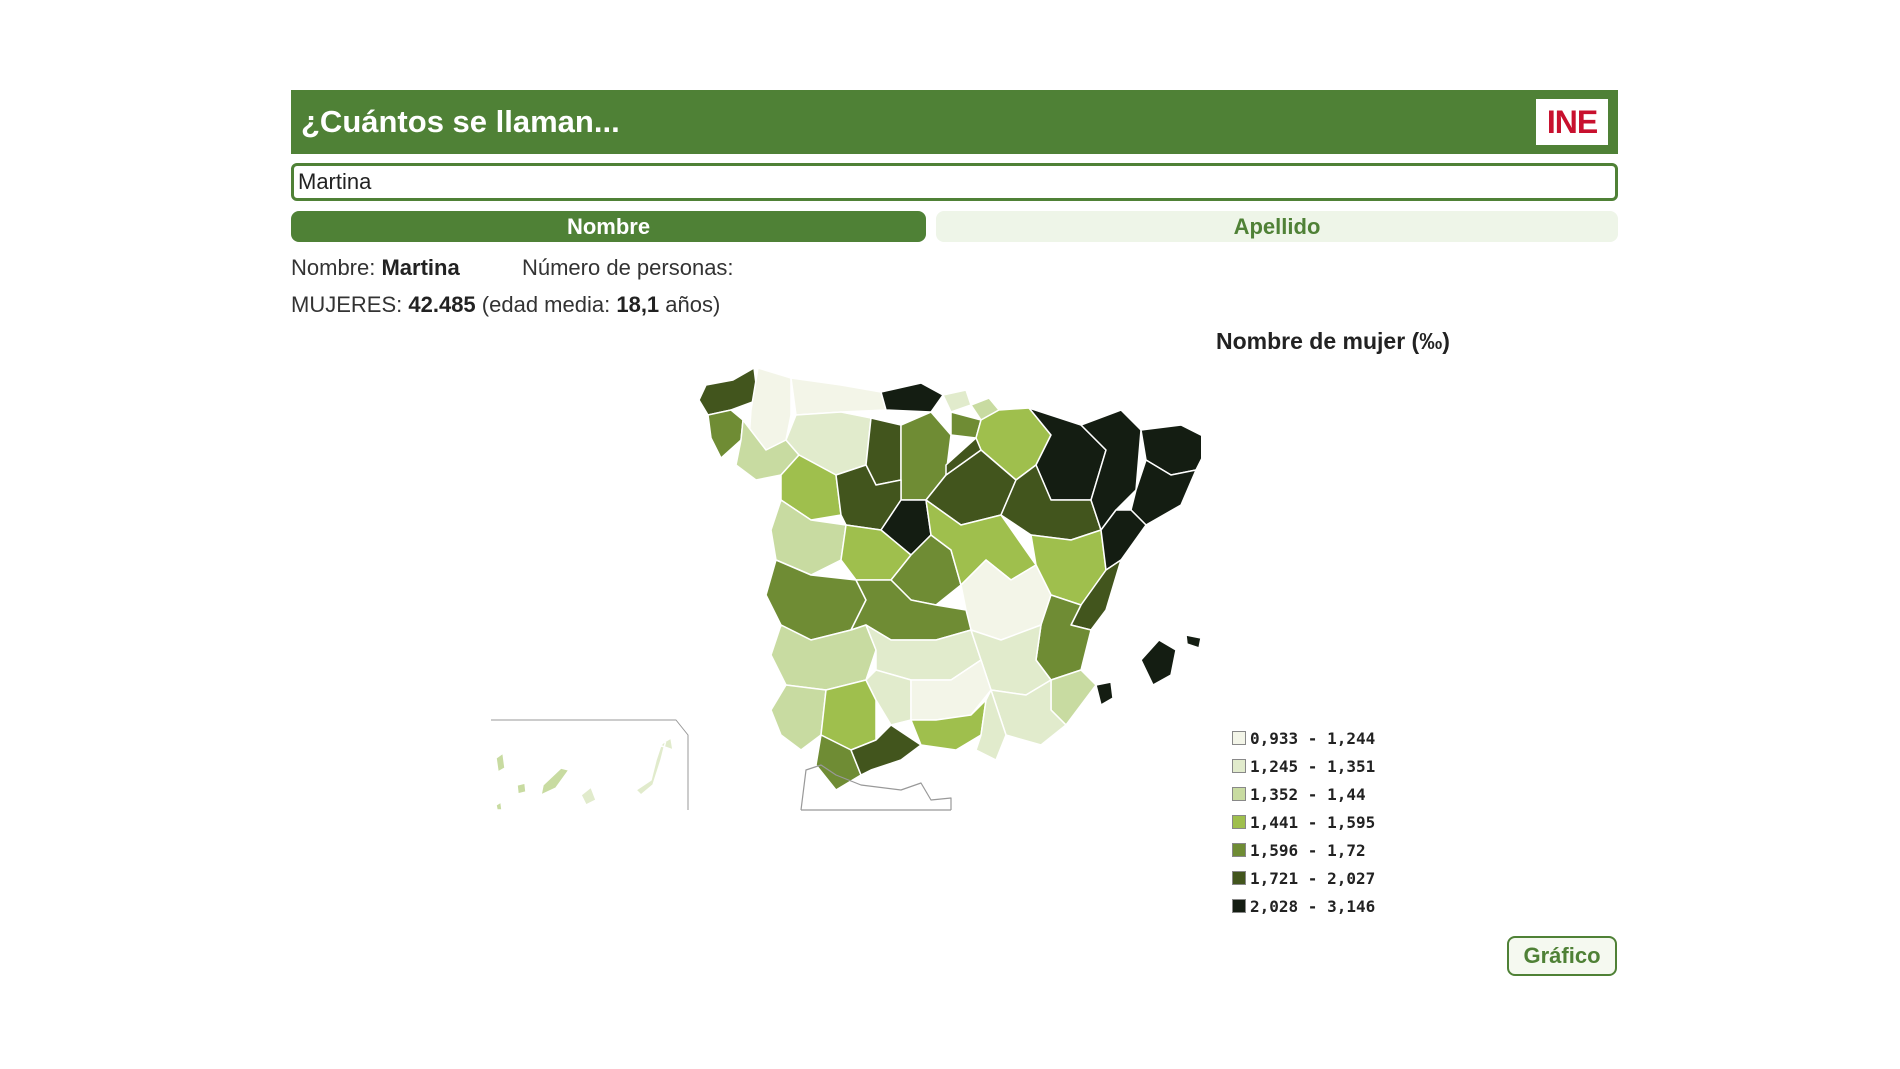 The width and height of the screenshot is (1900, 1069). What do you see at coordinates (442, 304) in the screenshot?
I see `mujeres-value: 42.485` at bounding box center [442, 304].